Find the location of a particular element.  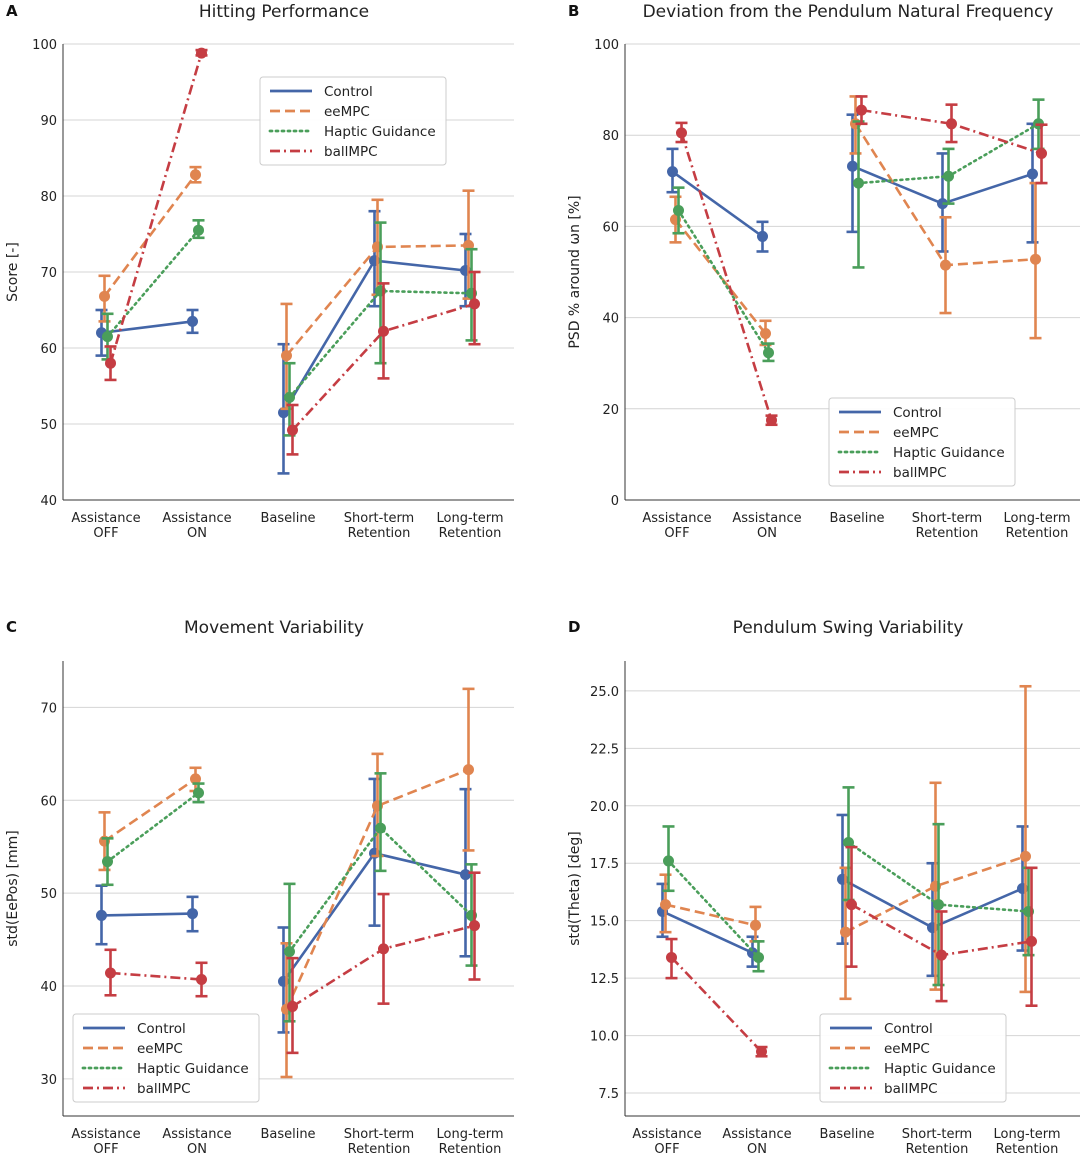

series-eempc is located at coordinates (286, 288).